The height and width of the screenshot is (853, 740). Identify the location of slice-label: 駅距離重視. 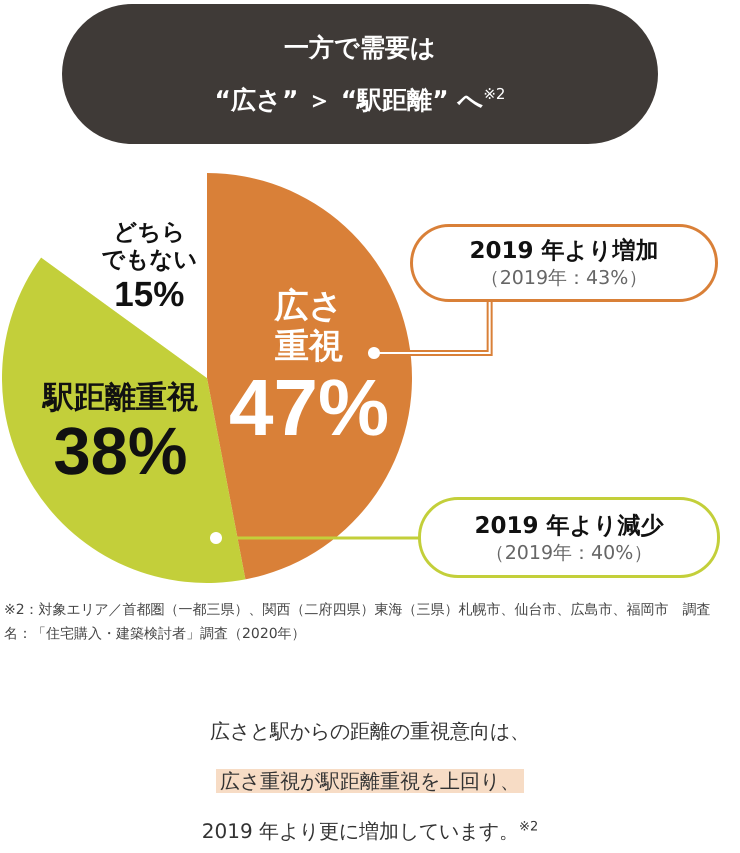
(119, 397).